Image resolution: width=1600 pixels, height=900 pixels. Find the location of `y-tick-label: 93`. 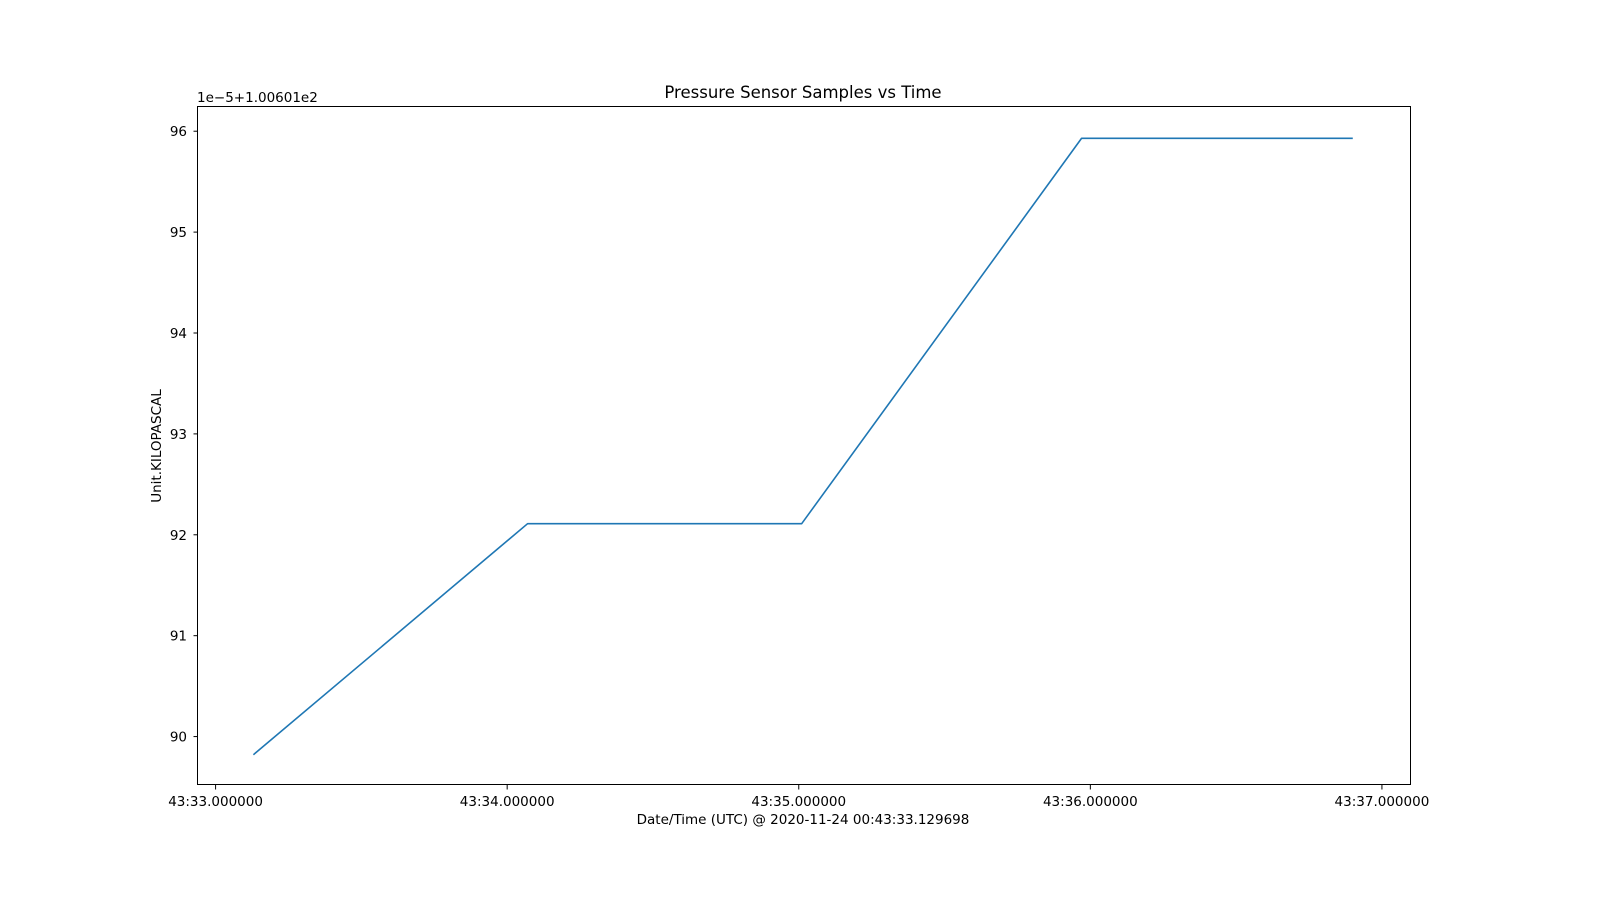

y-tick-label: 93 is located at coordinates (178, 435).